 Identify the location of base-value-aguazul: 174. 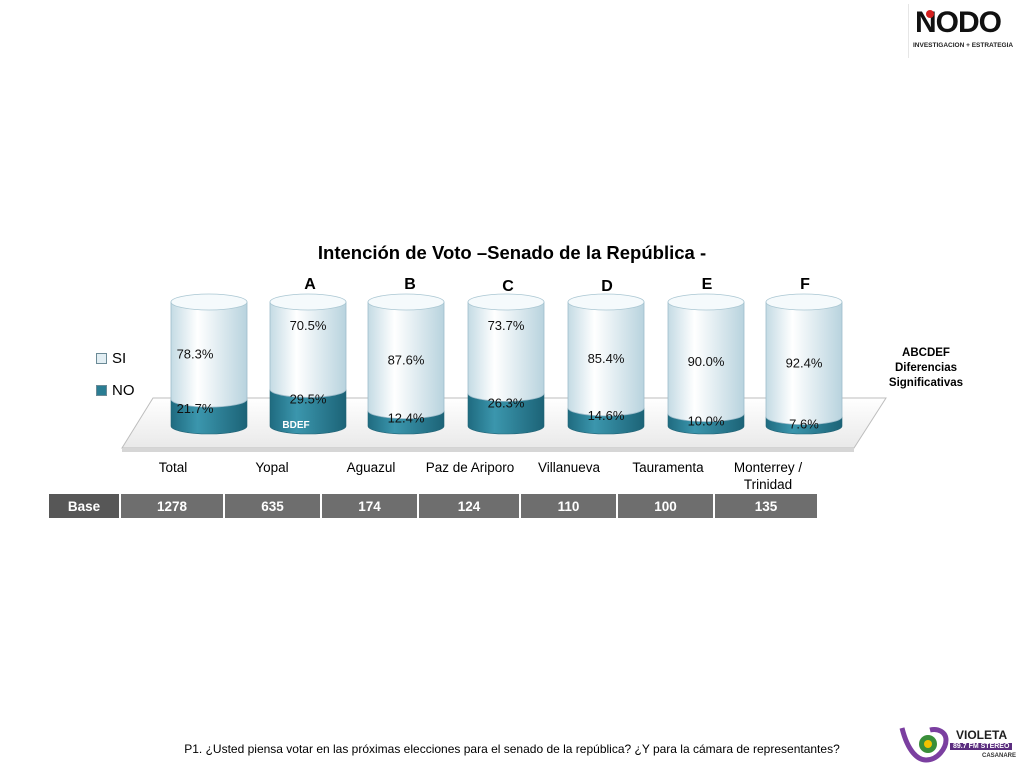
(369, 506).